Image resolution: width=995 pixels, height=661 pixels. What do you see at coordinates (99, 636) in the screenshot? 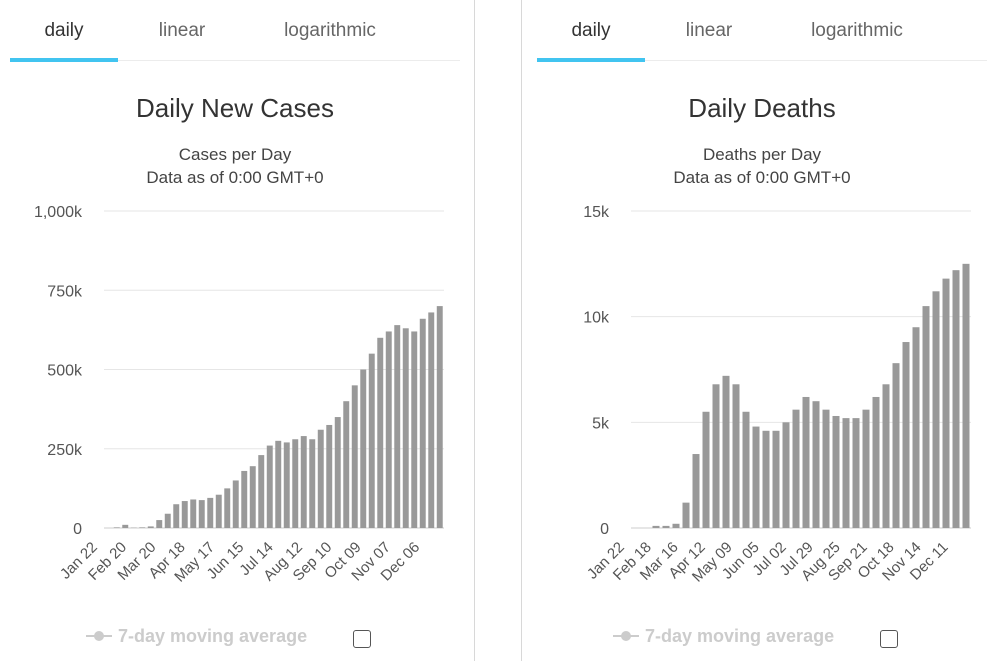
I see `legend-line-dot-icon` at bounding box center [99, 636].